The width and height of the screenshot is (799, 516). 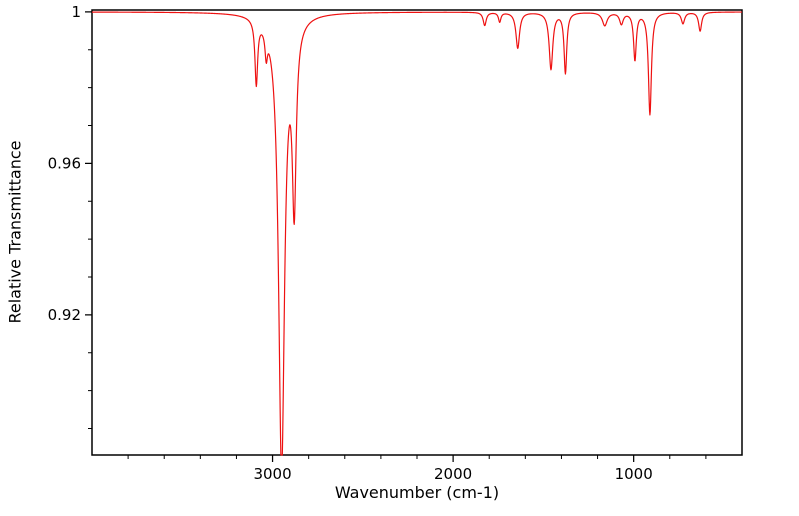 I want to click on x-tick-label: 3000, so click(x=272, y=474).